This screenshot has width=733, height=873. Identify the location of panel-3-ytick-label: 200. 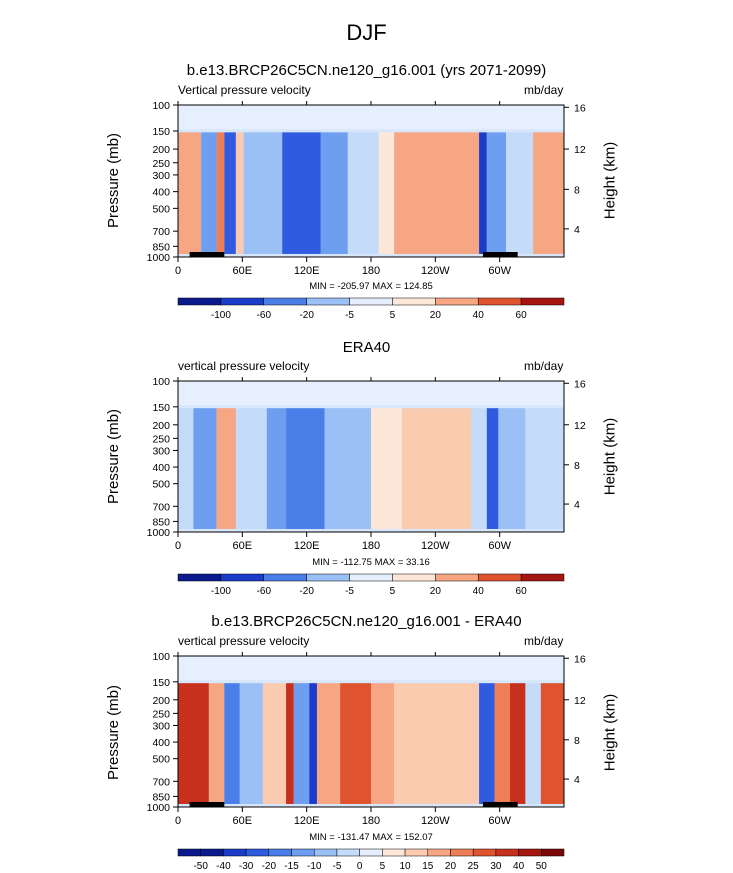
(161, 701).